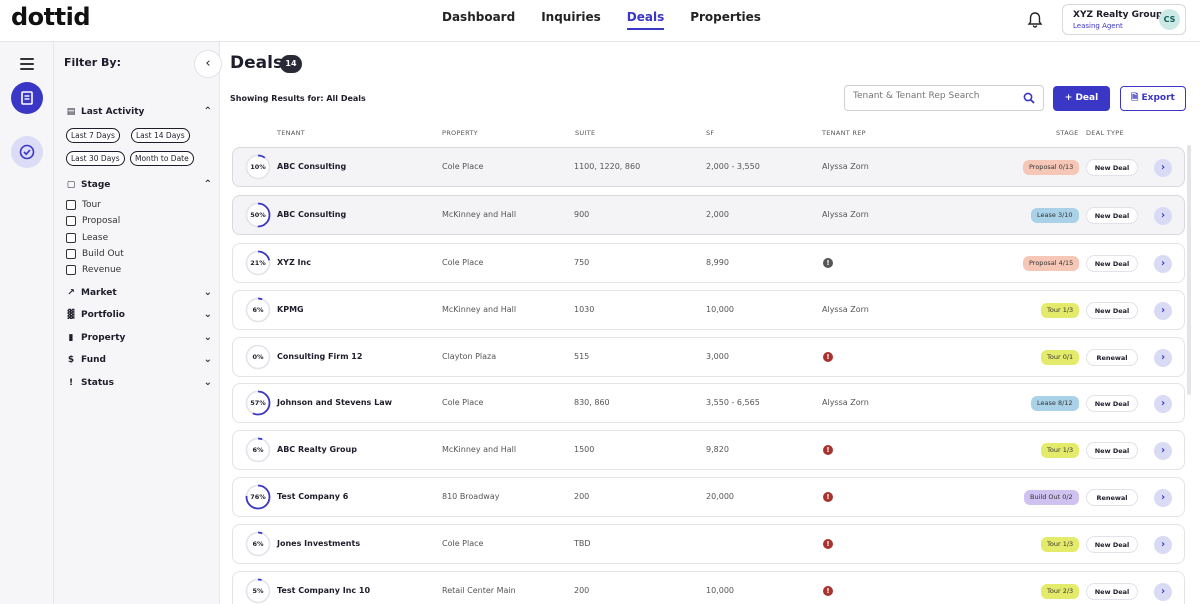 This screenshot has height=604, width=1200. What do you see at coordinates (27, 65) in the screenshot?
I see `hamburger-menu-icon` at bounding box center [27, 65].